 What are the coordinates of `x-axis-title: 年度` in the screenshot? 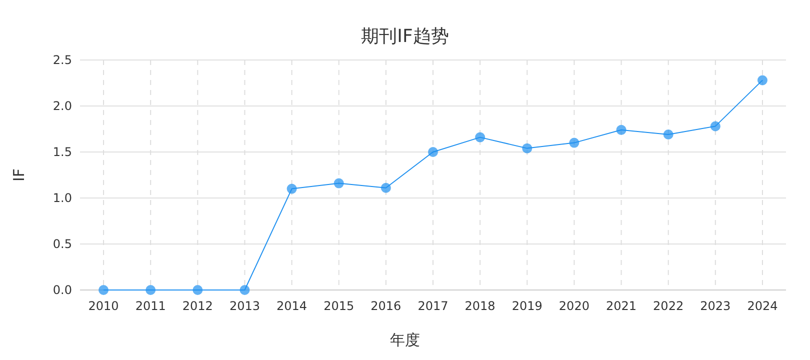 It's located at (405, 340).